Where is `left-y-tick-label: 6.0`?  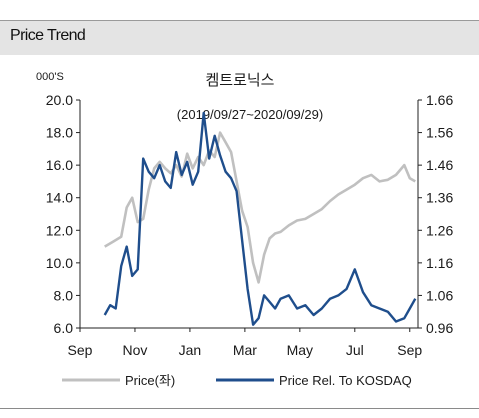 left-y-tick-label: 6.0 is located at coordinates (64, 328).